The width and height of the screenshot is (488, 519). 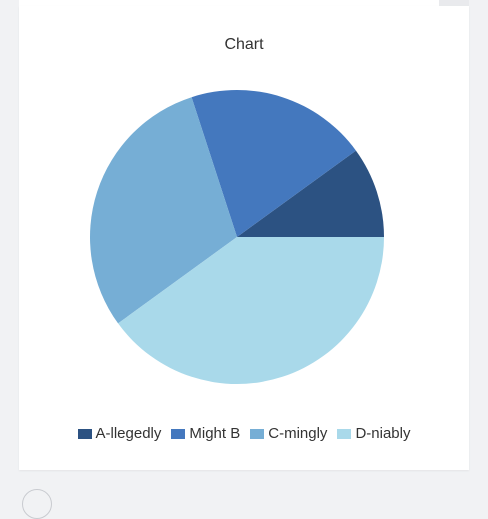 What do you see at coordinates (128, 433) in the screenshot?
I see `legend-label: A-llegedly` at bounding box center [128, 433].